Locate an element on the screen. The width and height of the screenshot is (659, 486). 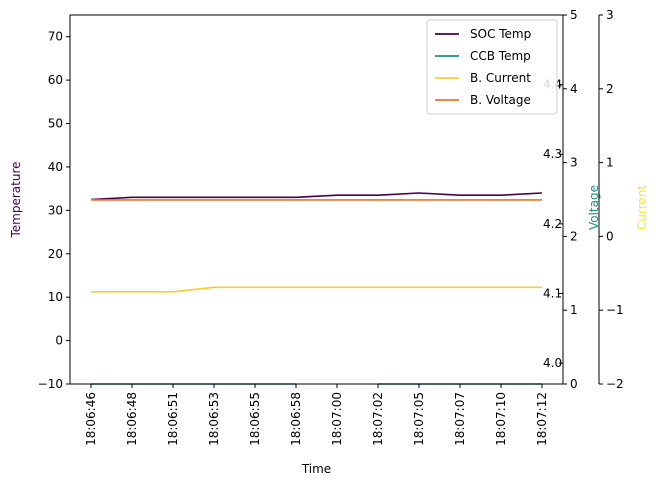
temperature-tick-label: 40 is located at coordinates (55, 167).